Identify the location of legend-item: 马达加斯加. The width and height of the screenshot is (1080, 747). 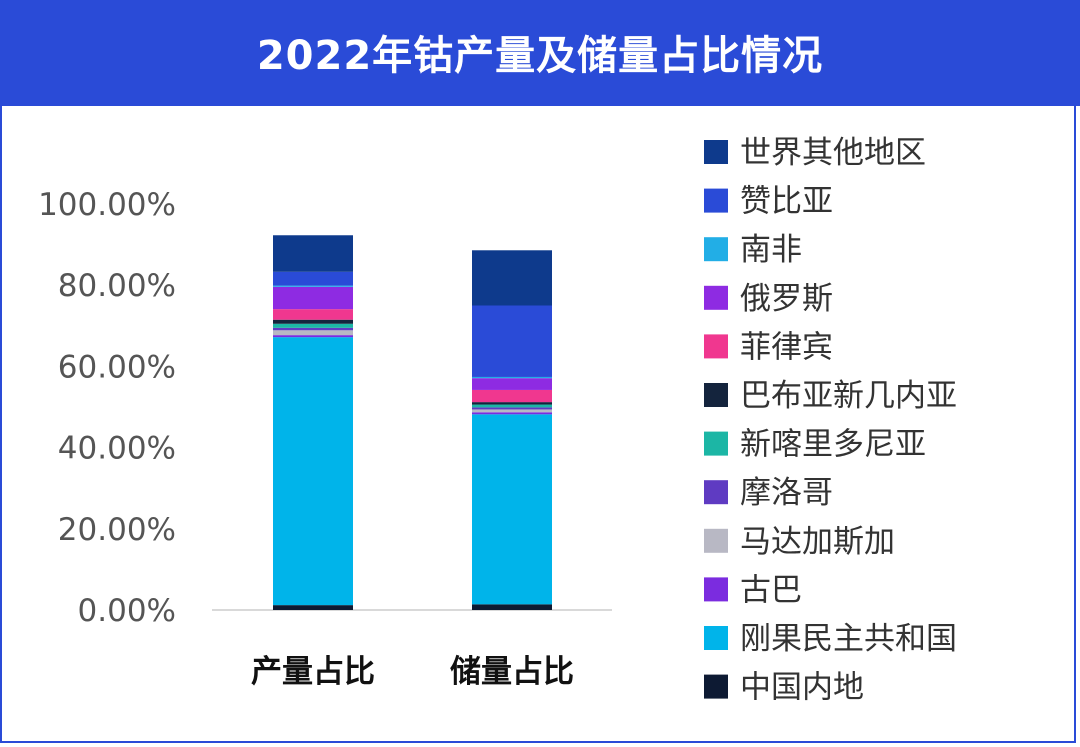
(799, 542).